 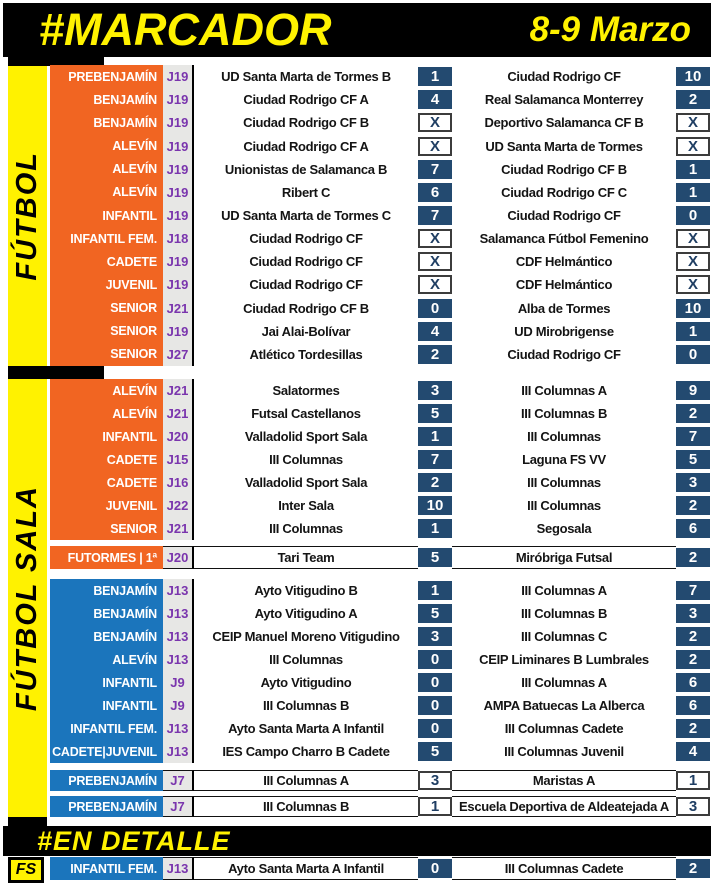 What do you see at coordinates (693, 390) in the screenshot?
I see `away-score: 9` at bounding box center [693, 390].